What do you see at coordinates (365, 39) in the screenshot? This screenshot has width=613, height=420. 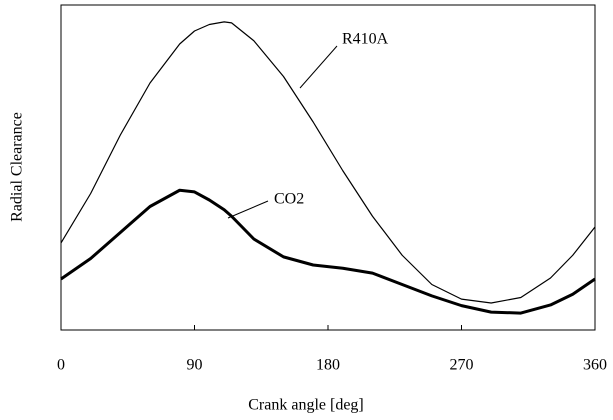 I see `series-label: R410A` at bounding box center [365, 39].